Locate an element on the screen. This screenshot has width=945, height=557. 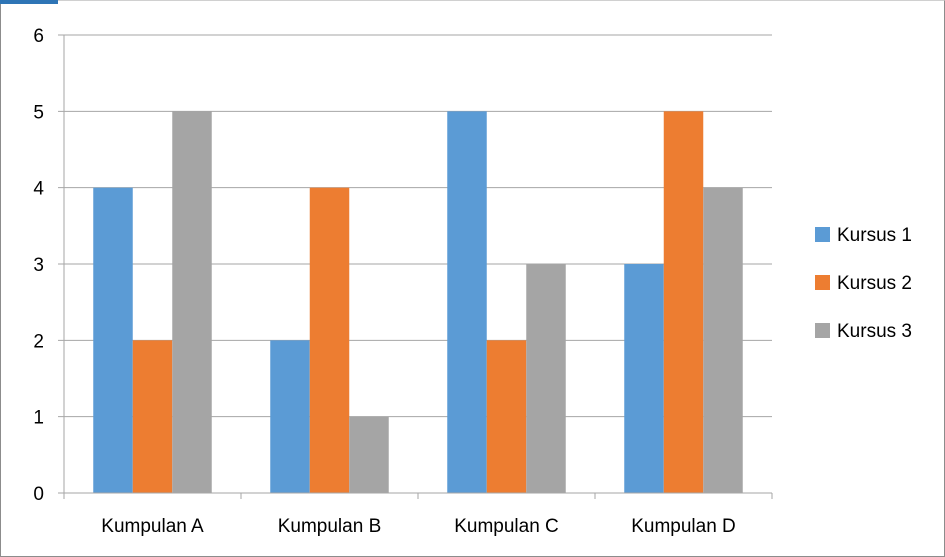
legend: Kursus 1 Kursus 2 Kursus 3 is located at coordinates (863, 283).